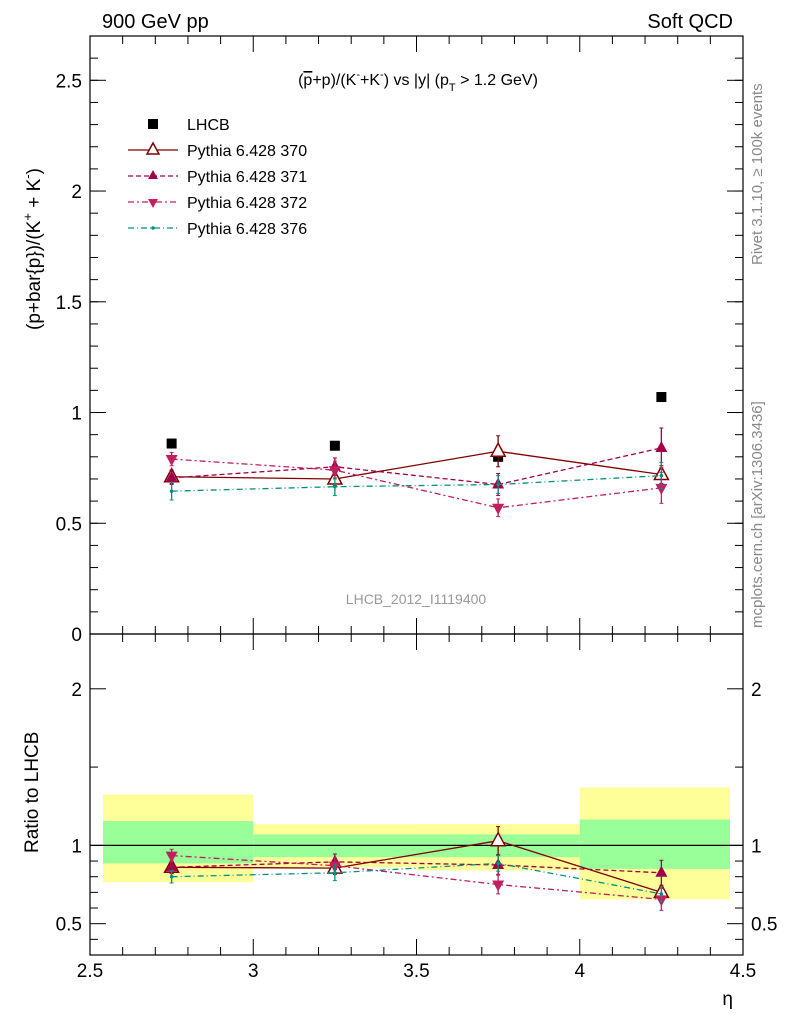 The height and width of the screenshot is (1024, 786). What do you see at coordinates (757, 174) in the screenshot?
I see `rivet-version-label: Rivet 3.1.10, ≥ 100k events` at bounding box center [757, 174].